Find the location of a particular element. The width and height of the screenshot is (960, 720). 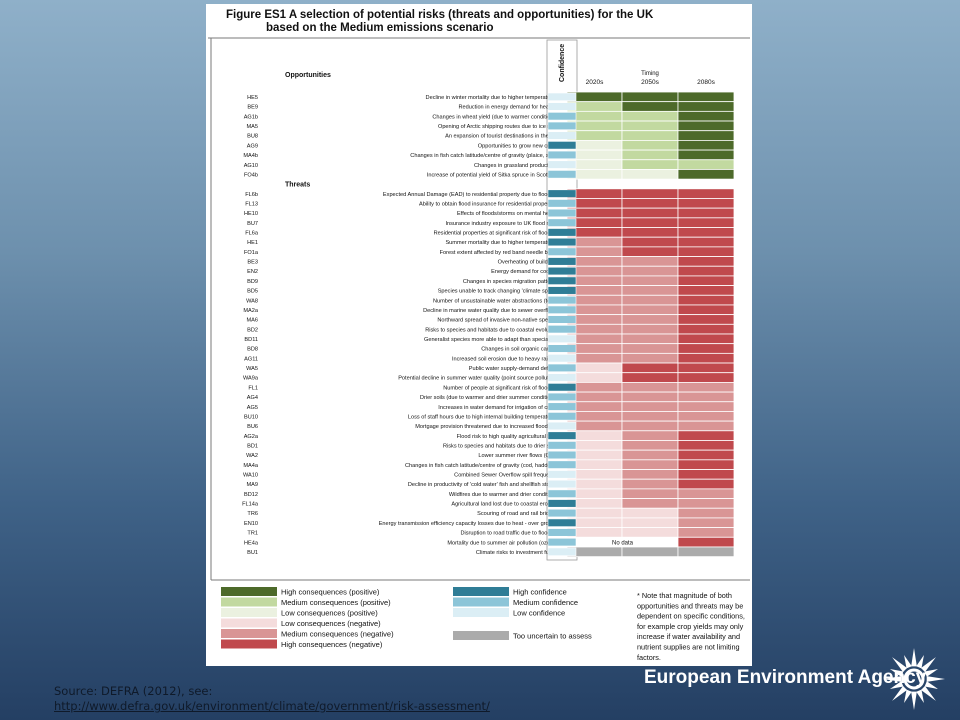

risk-label: Scouring of road and rail bridges is located at coordinates (517, 514).